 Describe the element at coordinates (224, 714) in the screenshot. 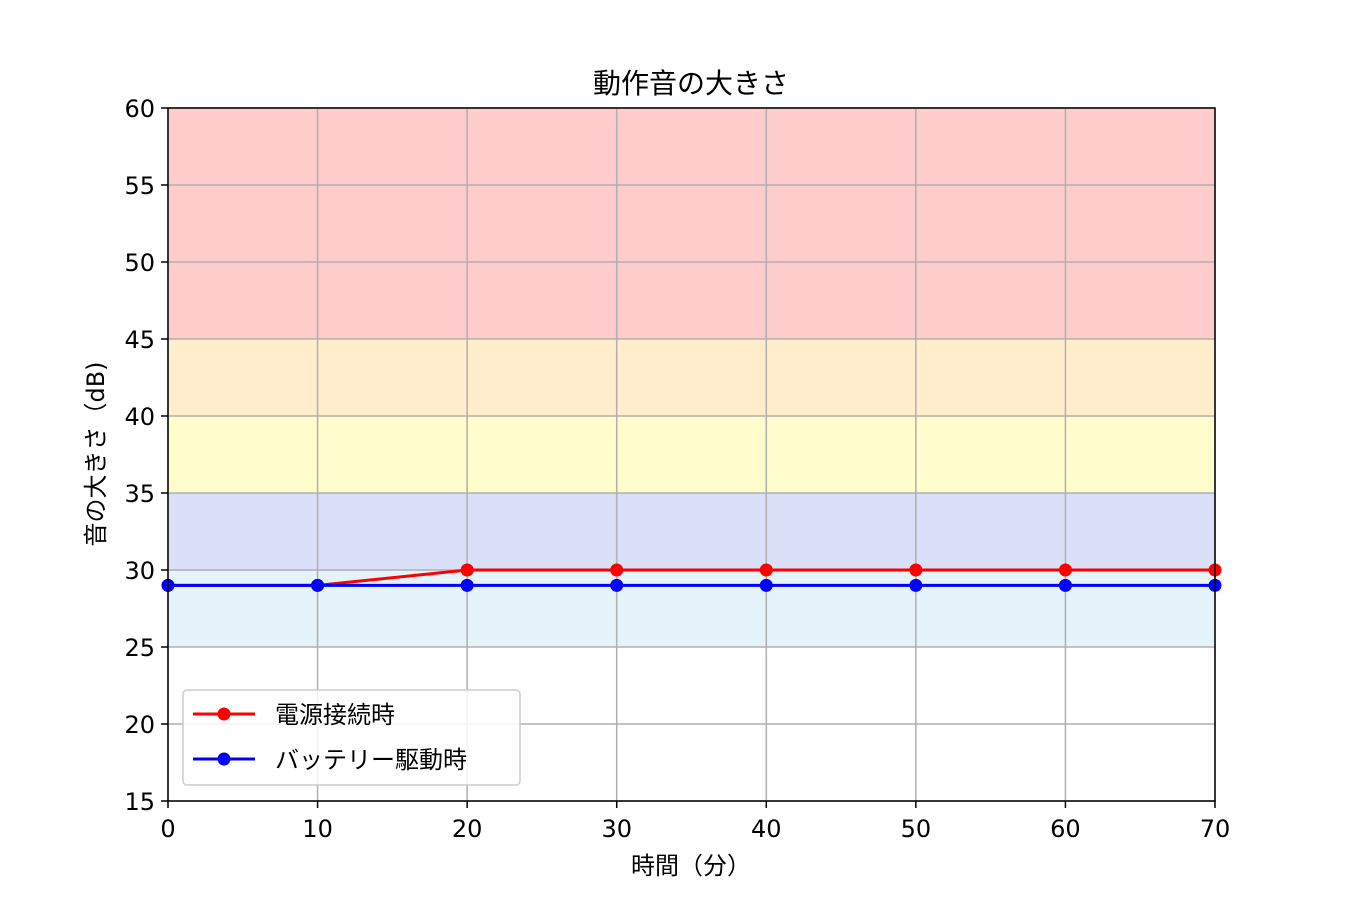

I see `legend-marker-power` at that location.